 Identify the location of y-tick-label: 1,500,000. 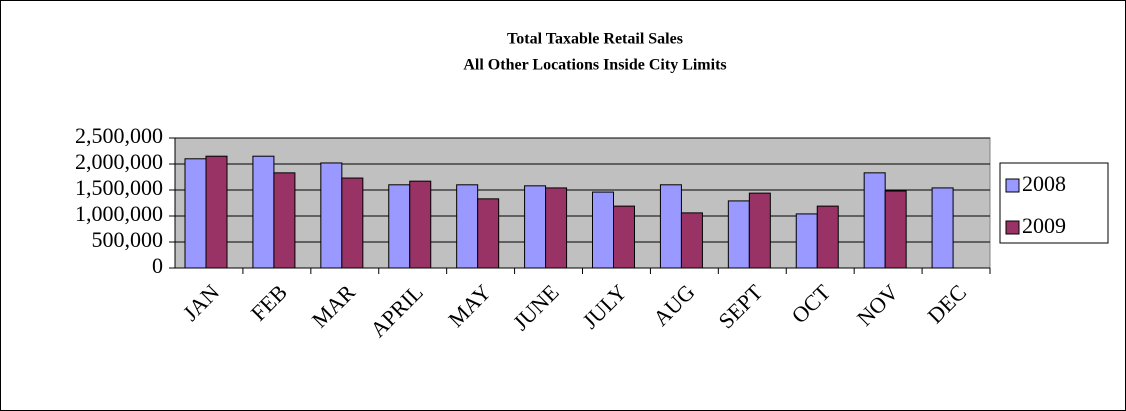
(119, 187).